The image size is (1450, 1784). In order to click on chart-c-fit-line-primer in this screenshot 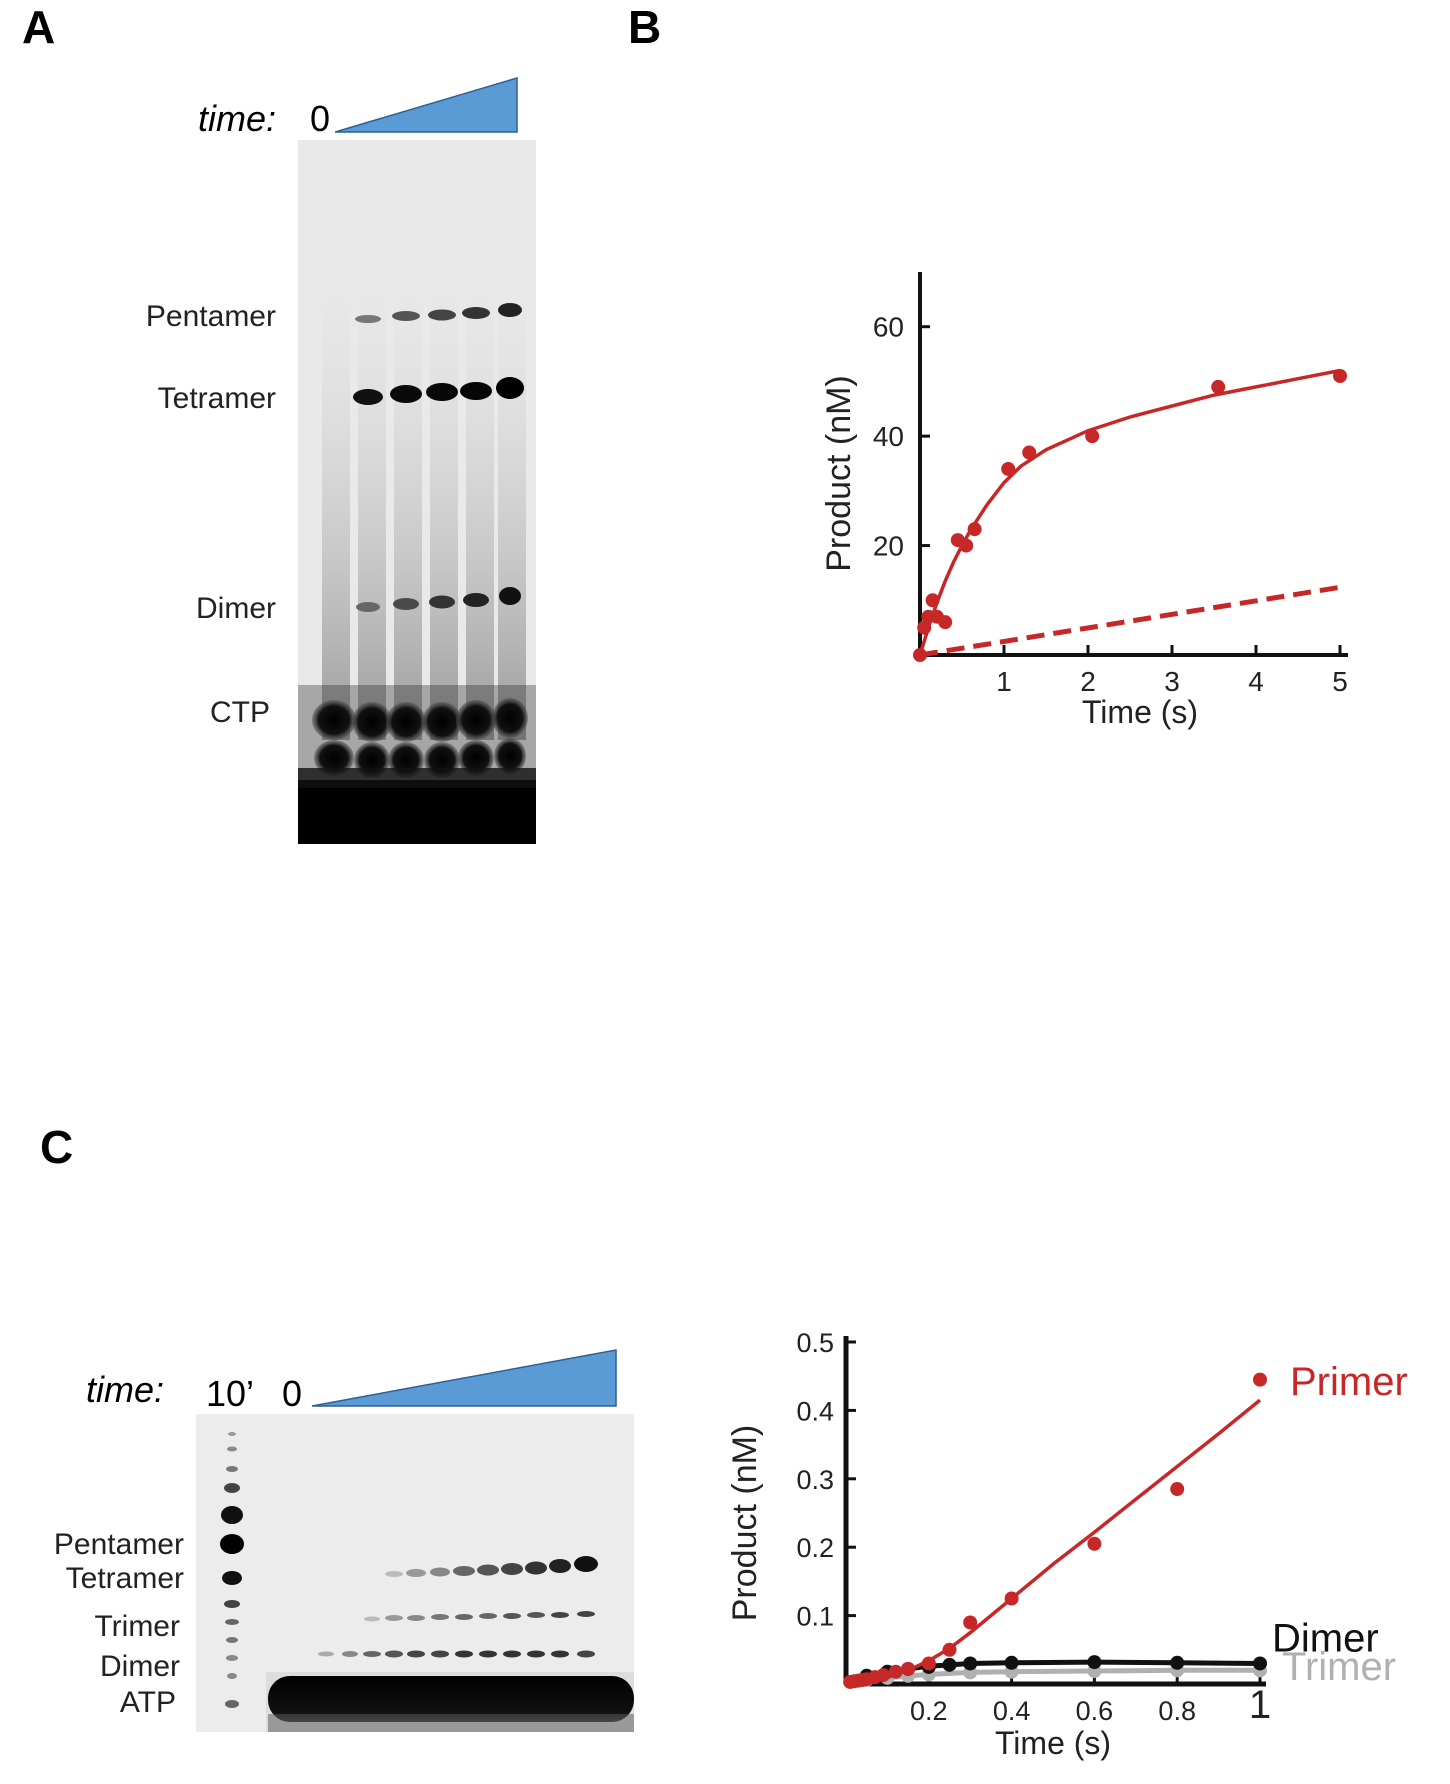, I will do `click(1053, 1542)`.